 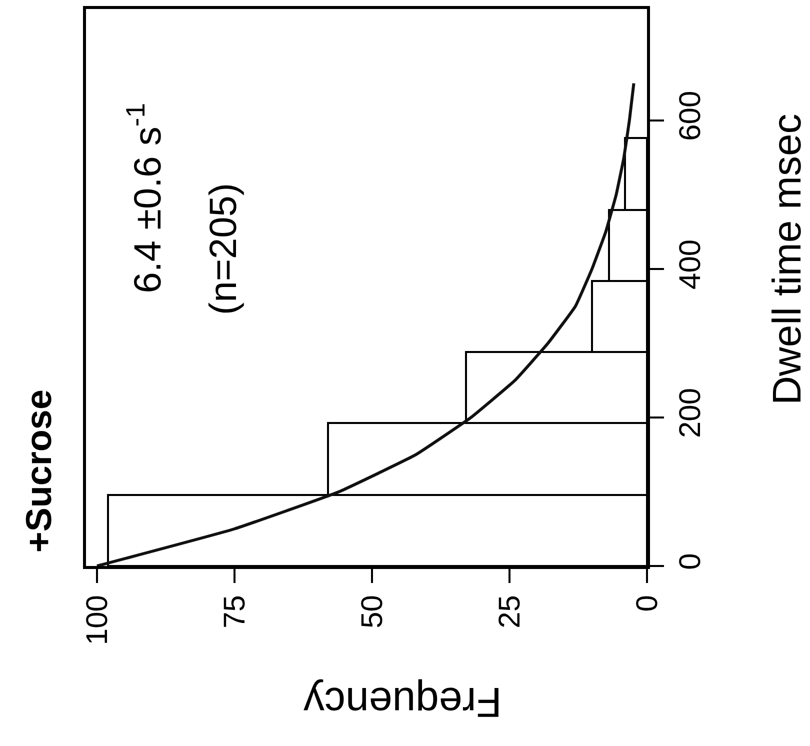 I want to click on x-tick-label: 100, so click(x=97, y=620).